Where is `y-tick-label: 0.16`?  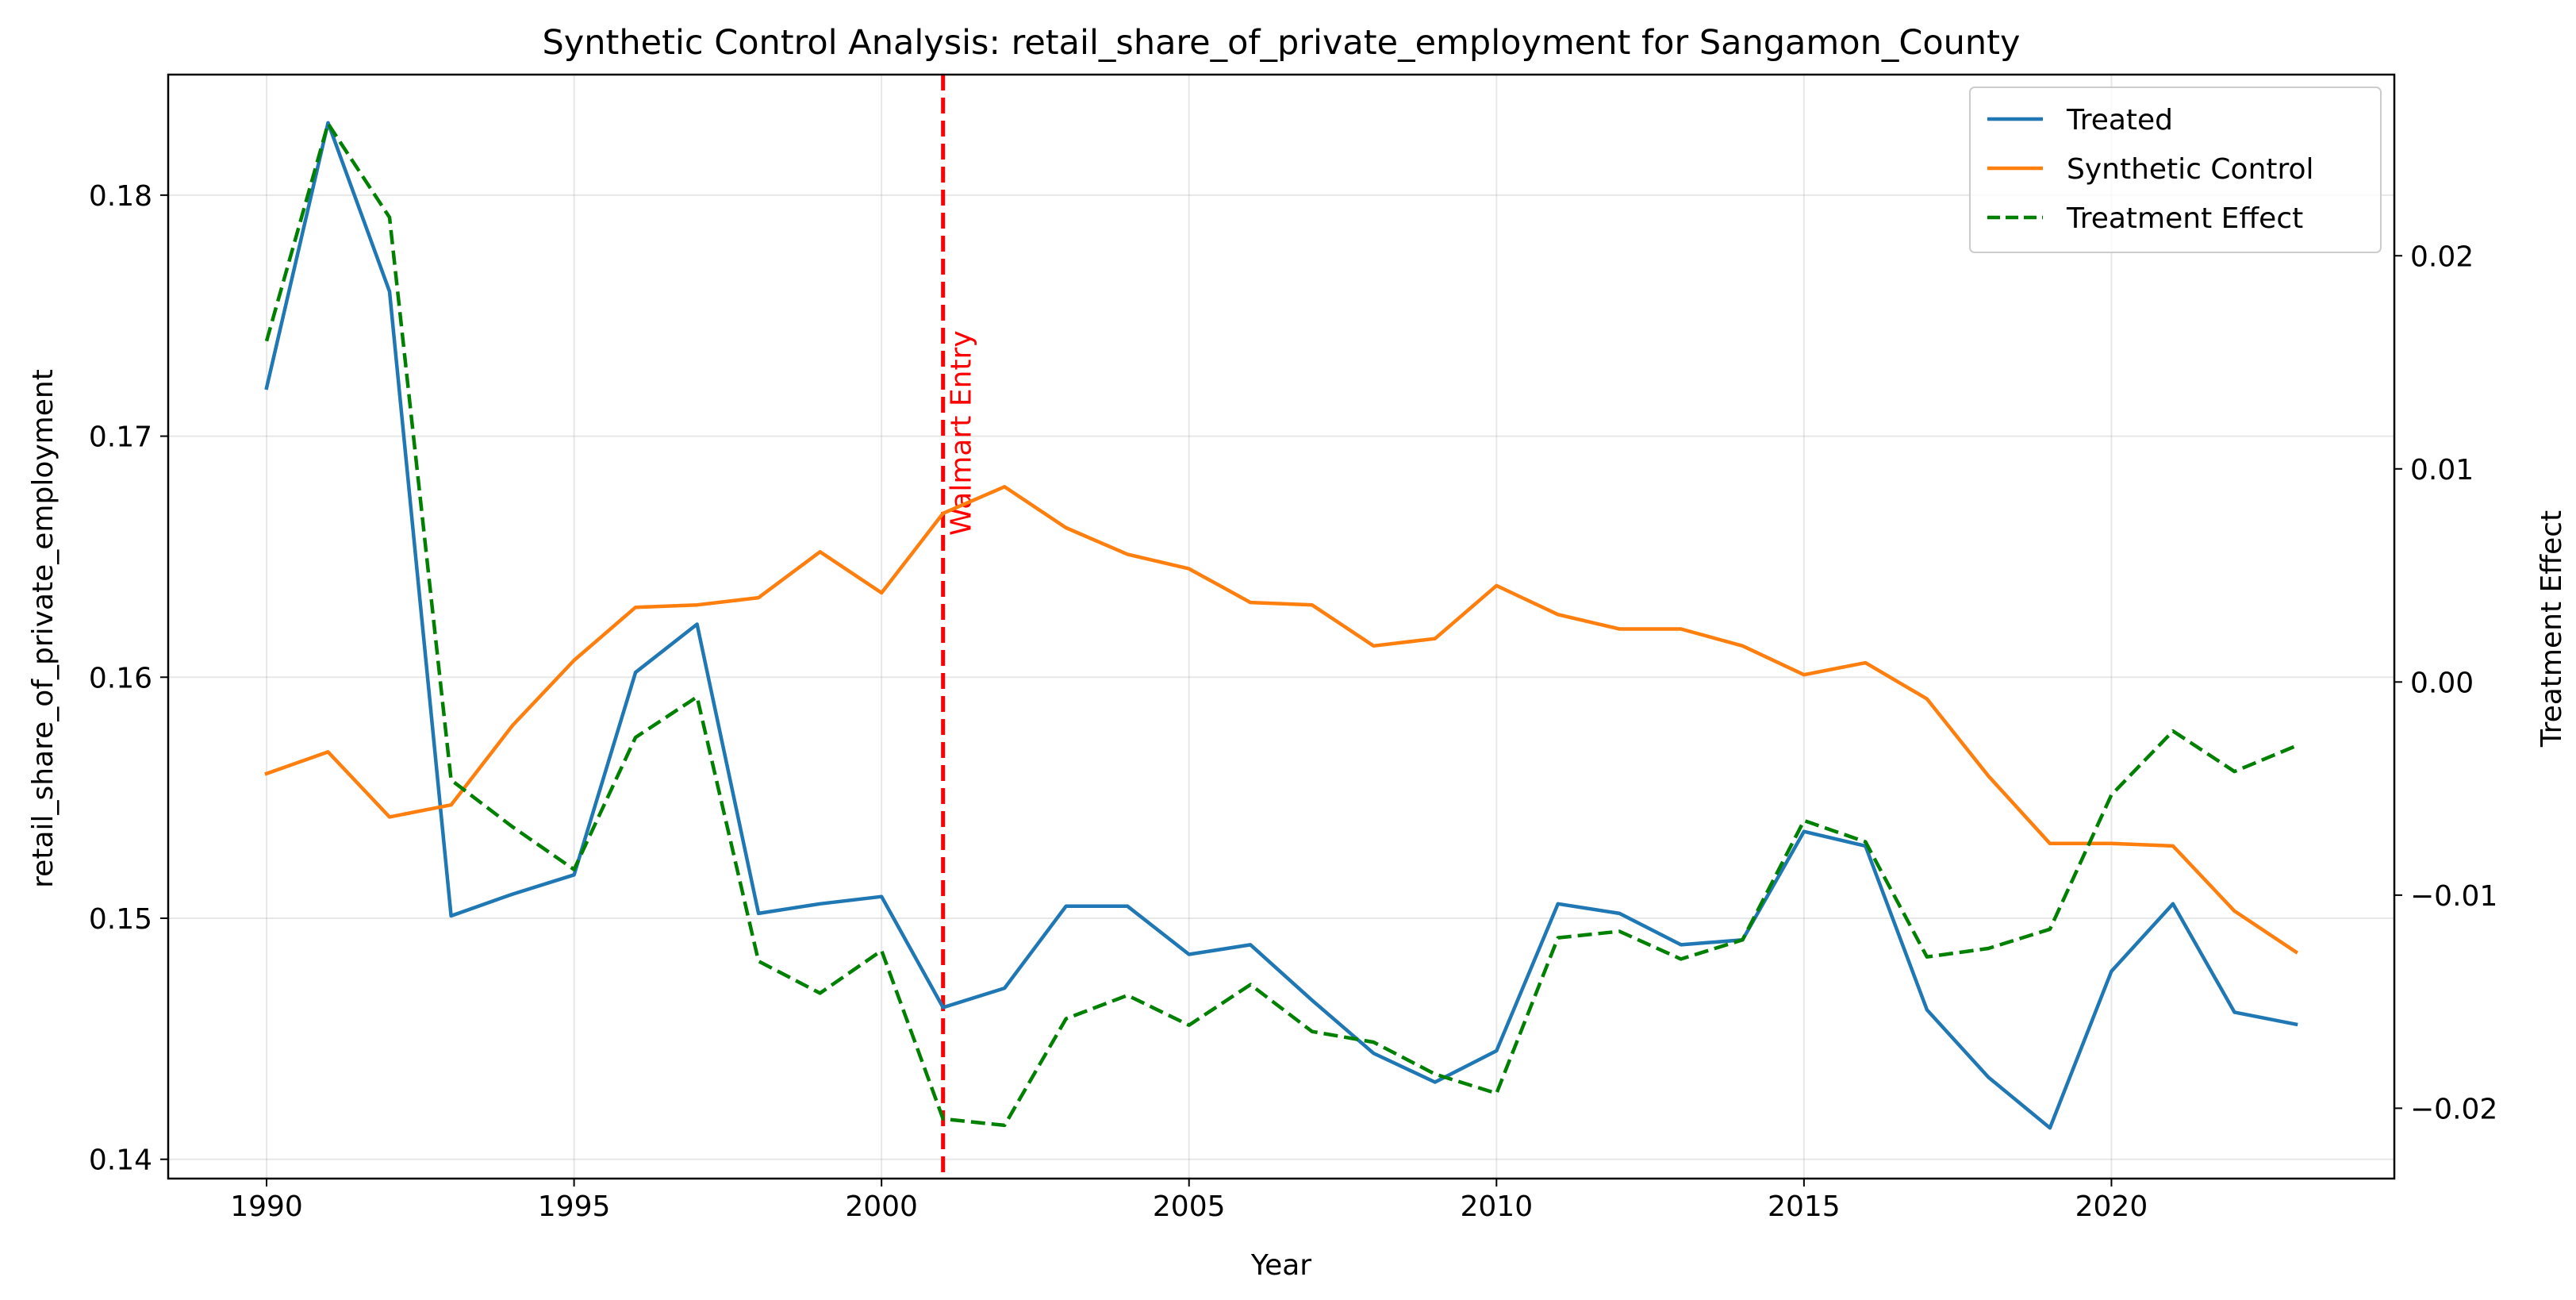 y-tick-label: 0.16 is located at coordinates (120, 678).